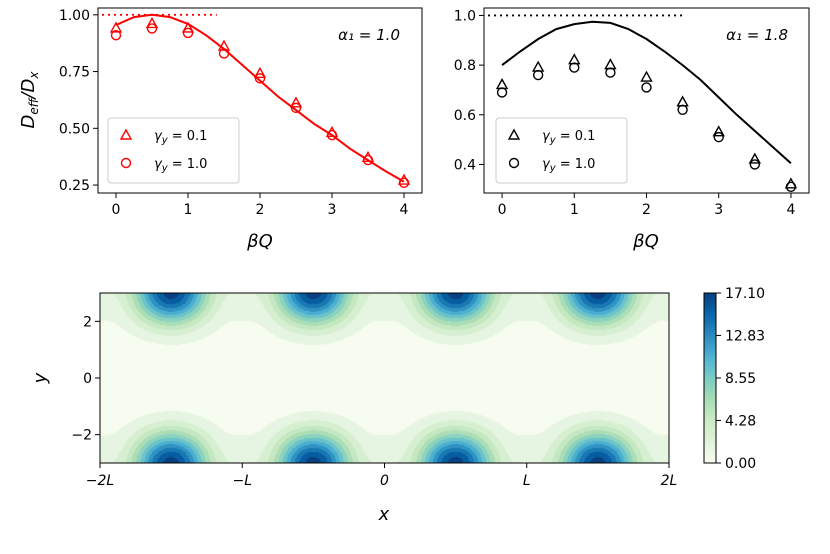  Describe the element at coordinates (369, 35) in the screenshot. I see `annotation-alpha: α₁ = 1.0` at that location.